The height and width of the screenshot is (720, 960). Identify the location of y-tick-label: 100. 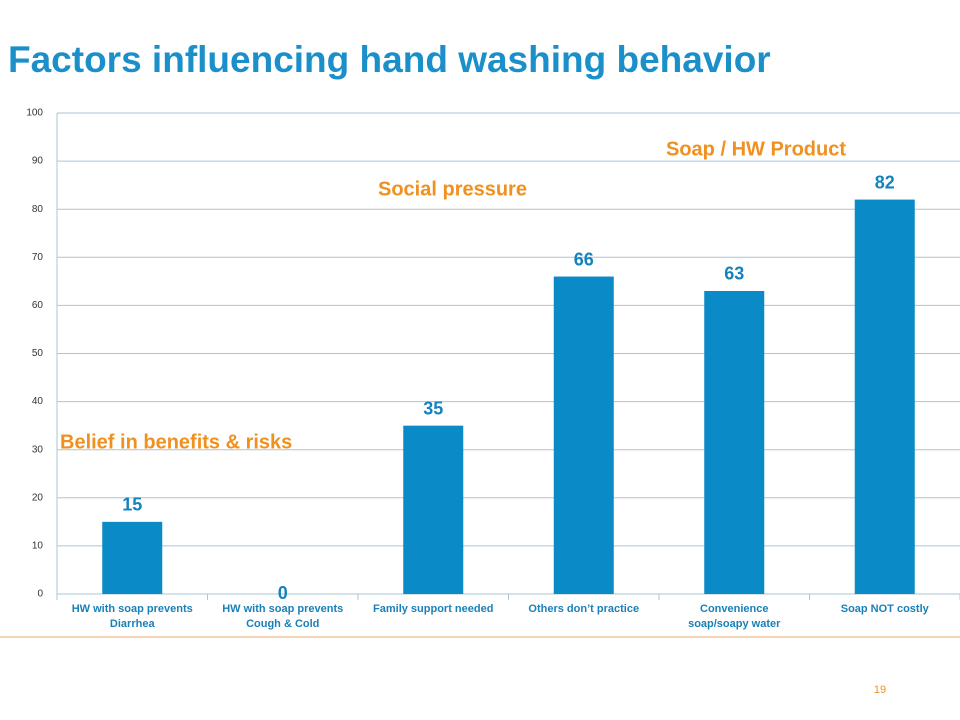
(34, 113).